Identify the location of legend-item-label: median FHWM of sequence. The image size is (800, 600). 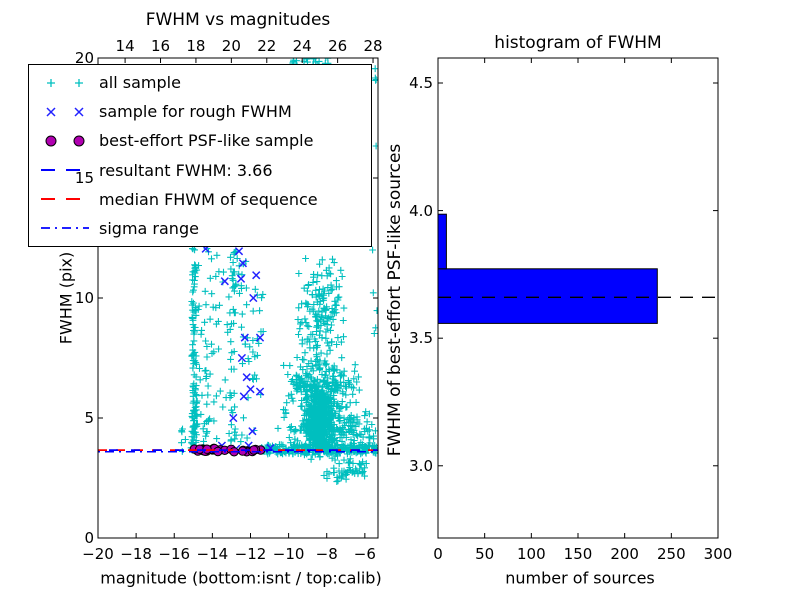
(208, 199).